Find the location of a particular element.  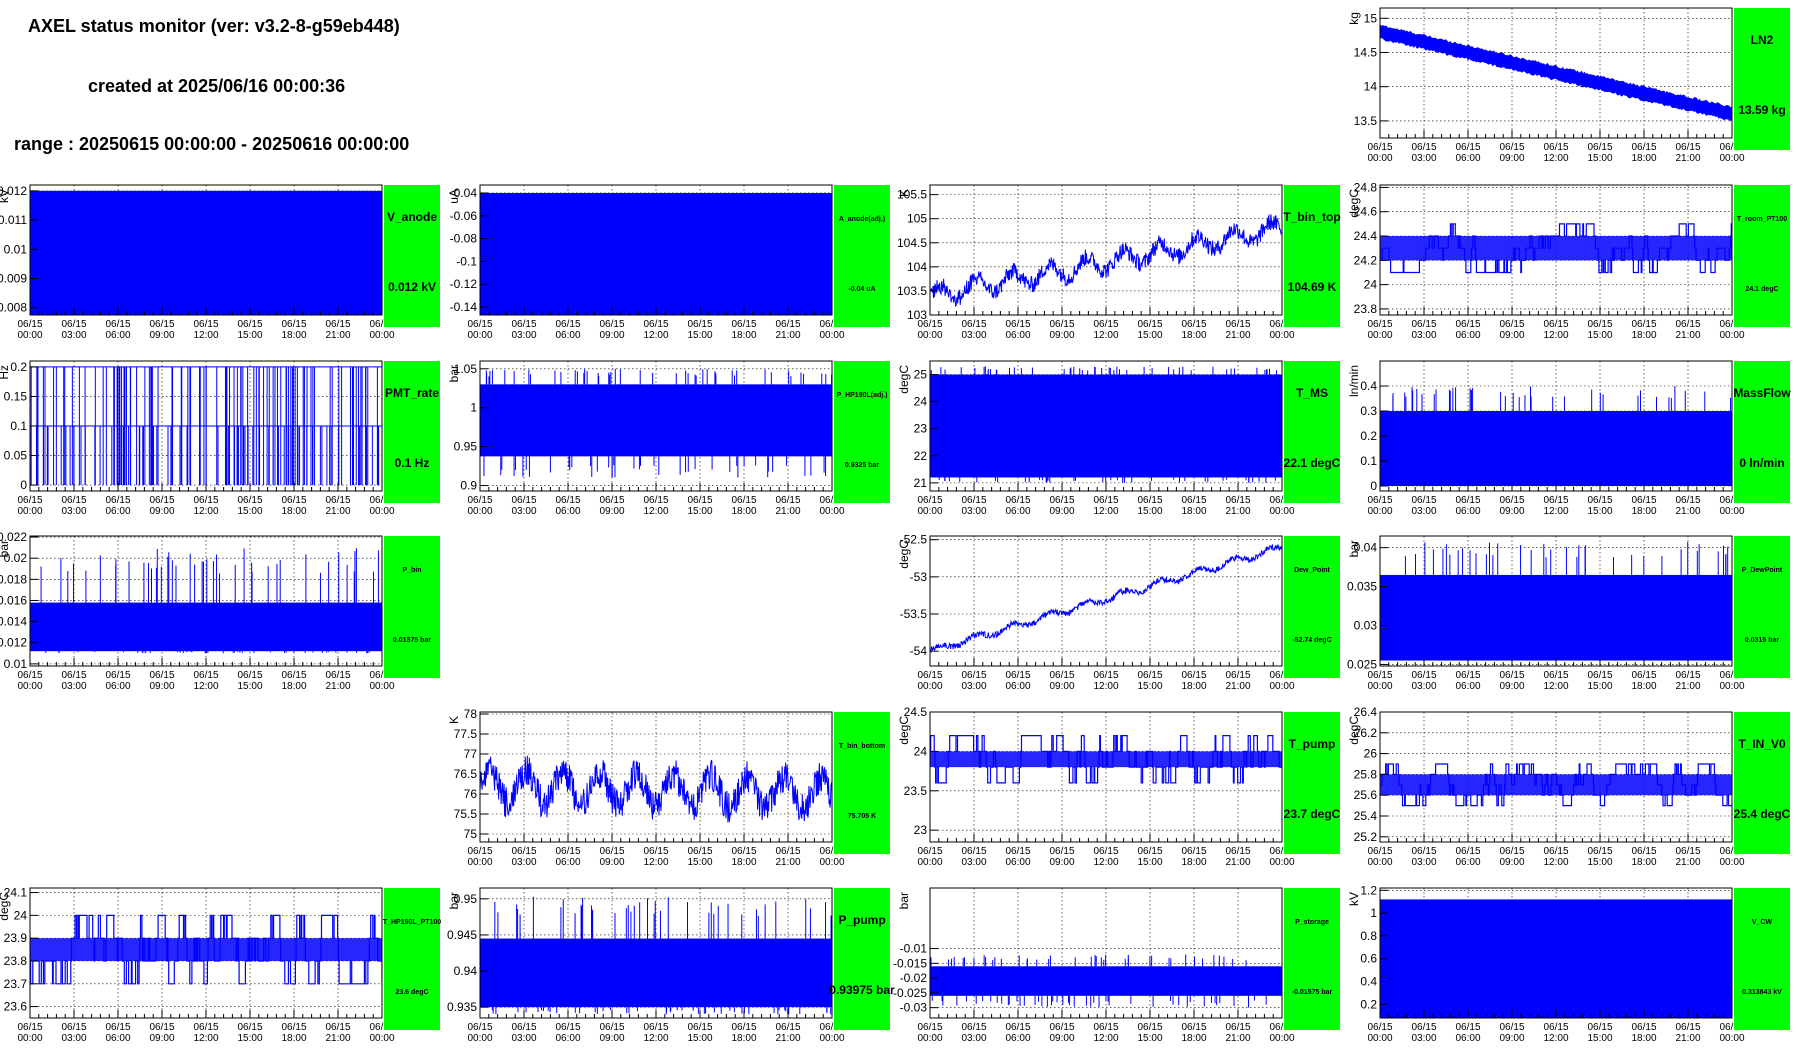

series-P_bin is located at coordinates (206, 601).